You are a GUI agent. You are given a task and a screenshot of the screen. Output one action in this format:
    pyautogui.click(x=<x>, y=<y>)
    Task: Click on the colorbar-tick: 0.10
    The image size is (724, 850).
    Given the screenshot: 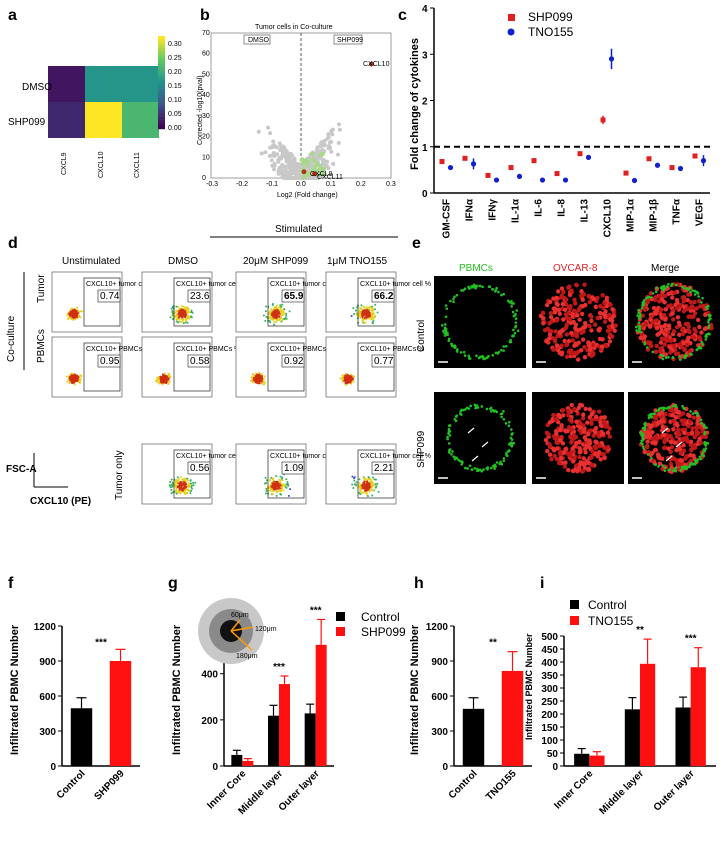 What is the action you would take?
    pyautogui.click(x=175, y=100)
    